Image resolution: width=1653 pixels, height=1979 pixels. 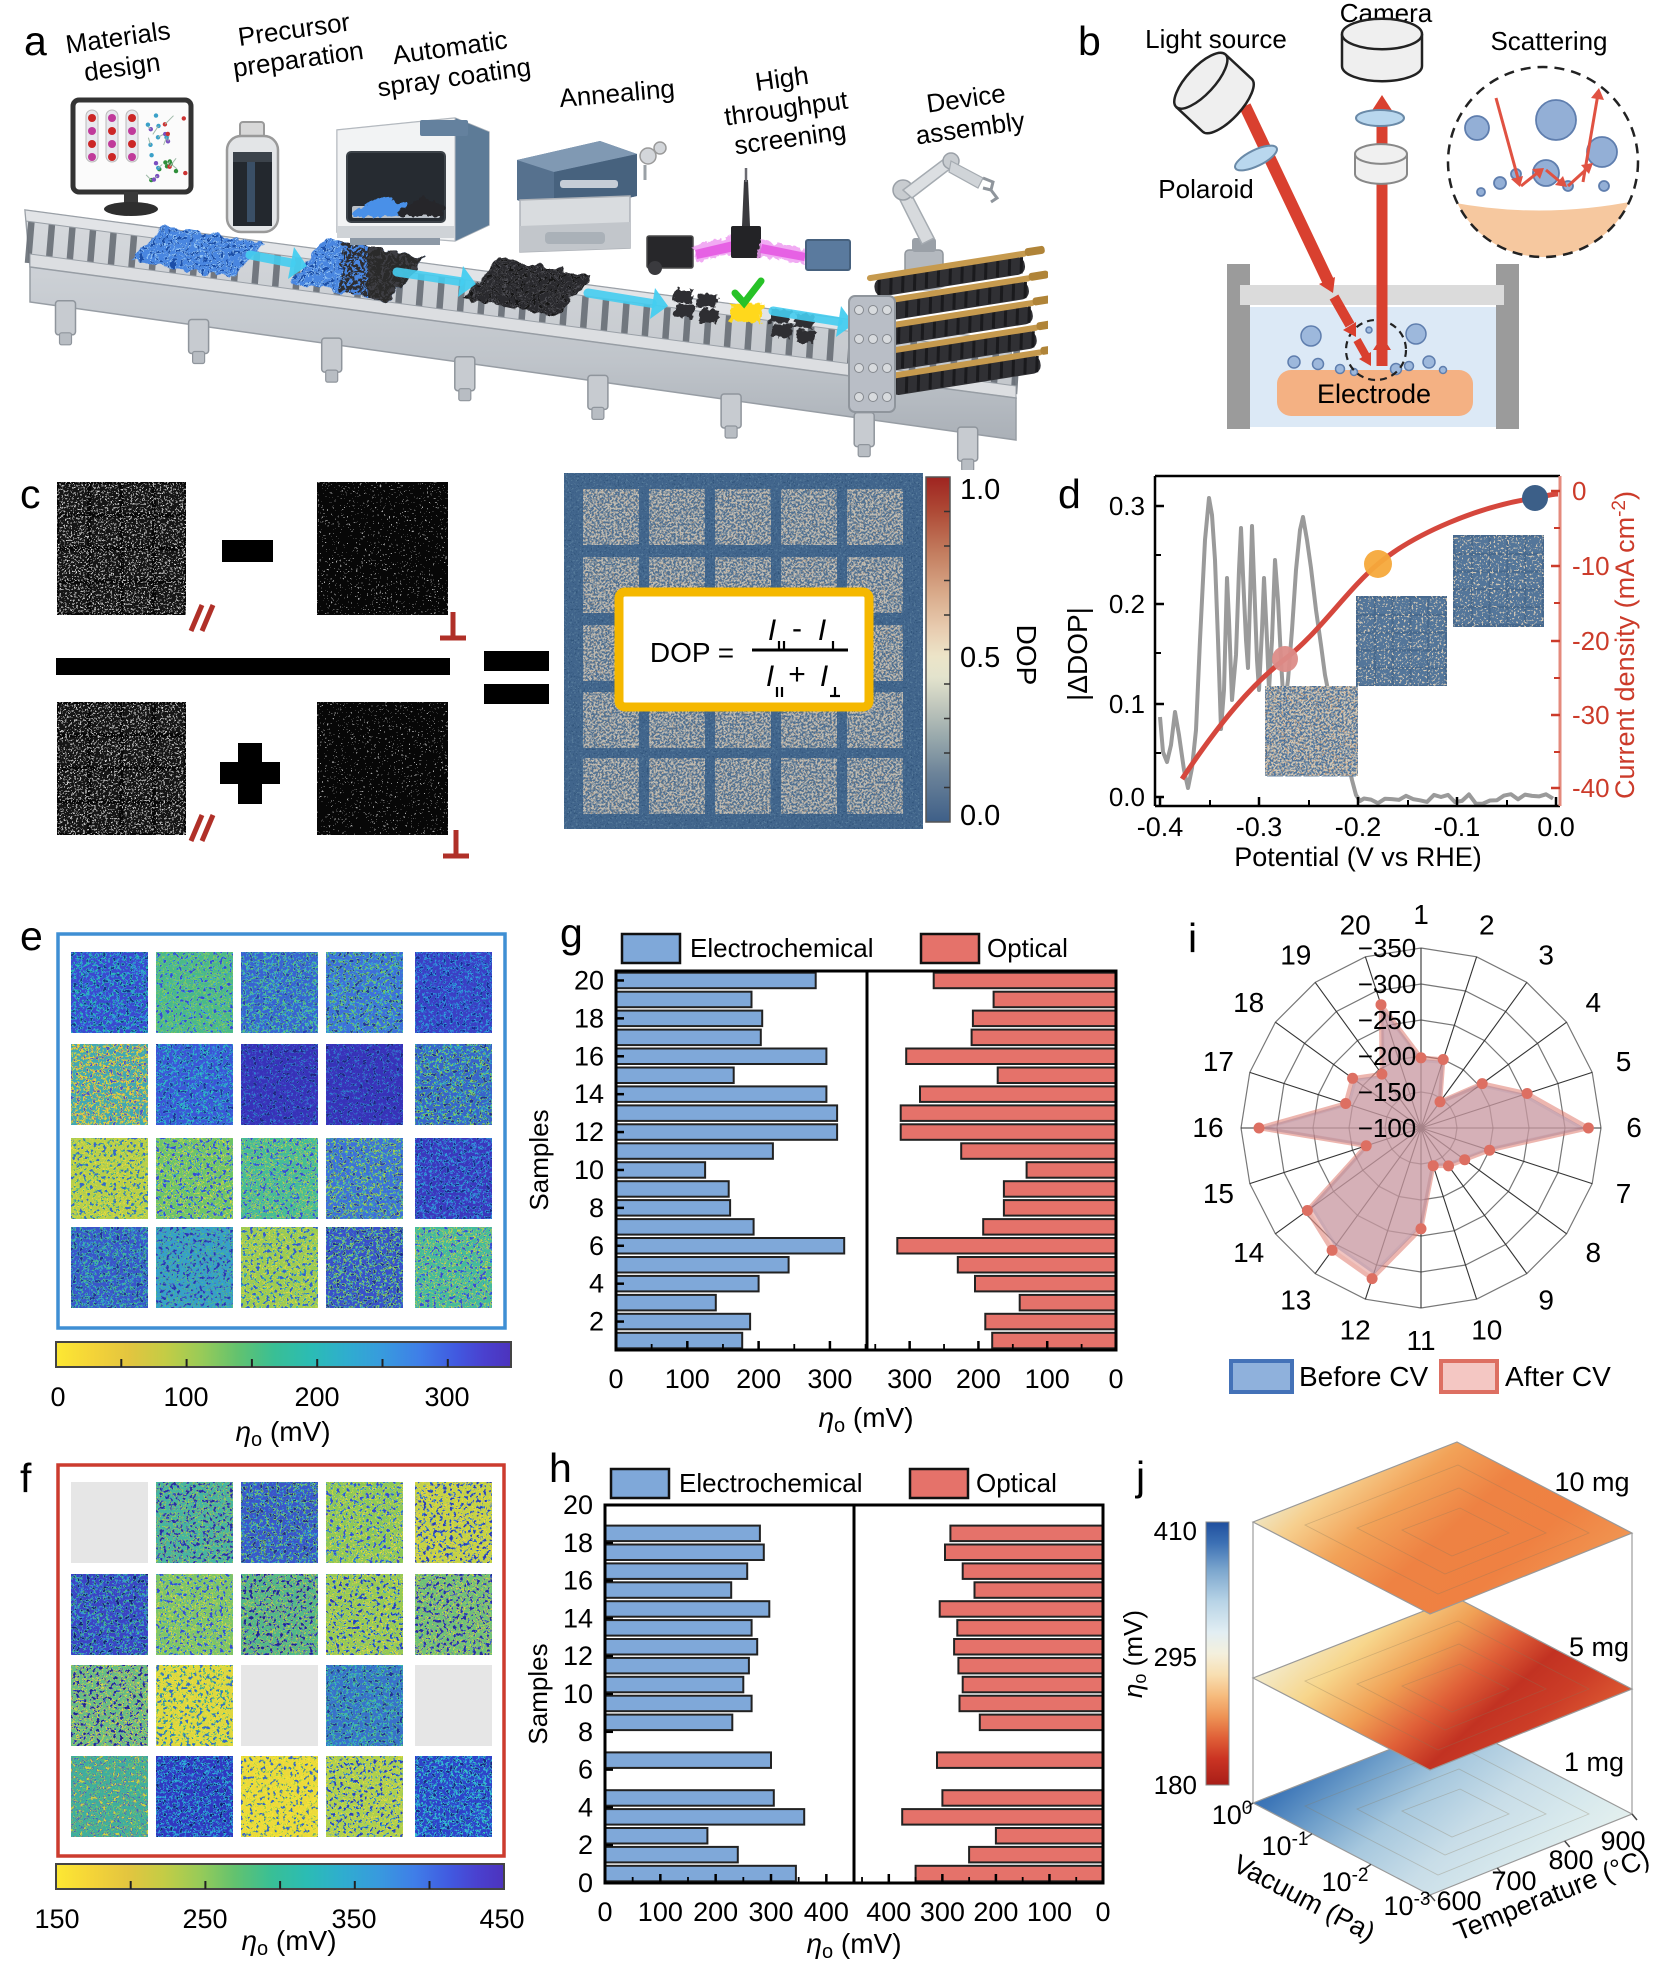 What do you see at coordinates (571, 933) in the screenshot?
I see `svg-text: g` at bounding box center [571, 933].